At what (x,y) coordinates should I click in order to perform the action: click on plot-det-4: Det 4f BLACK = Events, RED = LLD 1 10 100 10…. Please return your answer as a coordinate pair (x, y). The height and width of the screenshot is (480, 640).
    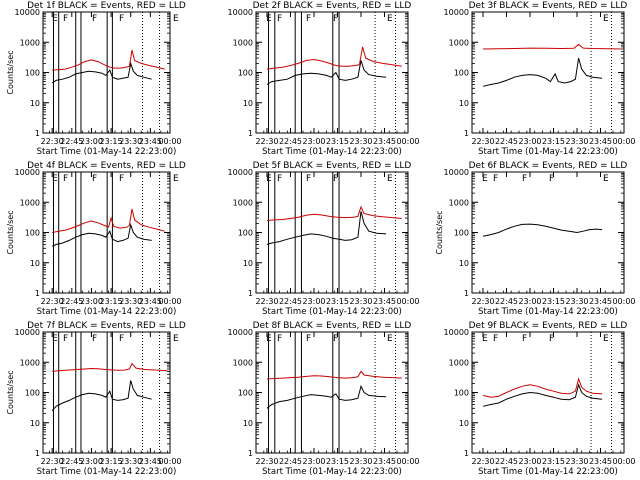
    Looking at the image, I should click on (96, 239).